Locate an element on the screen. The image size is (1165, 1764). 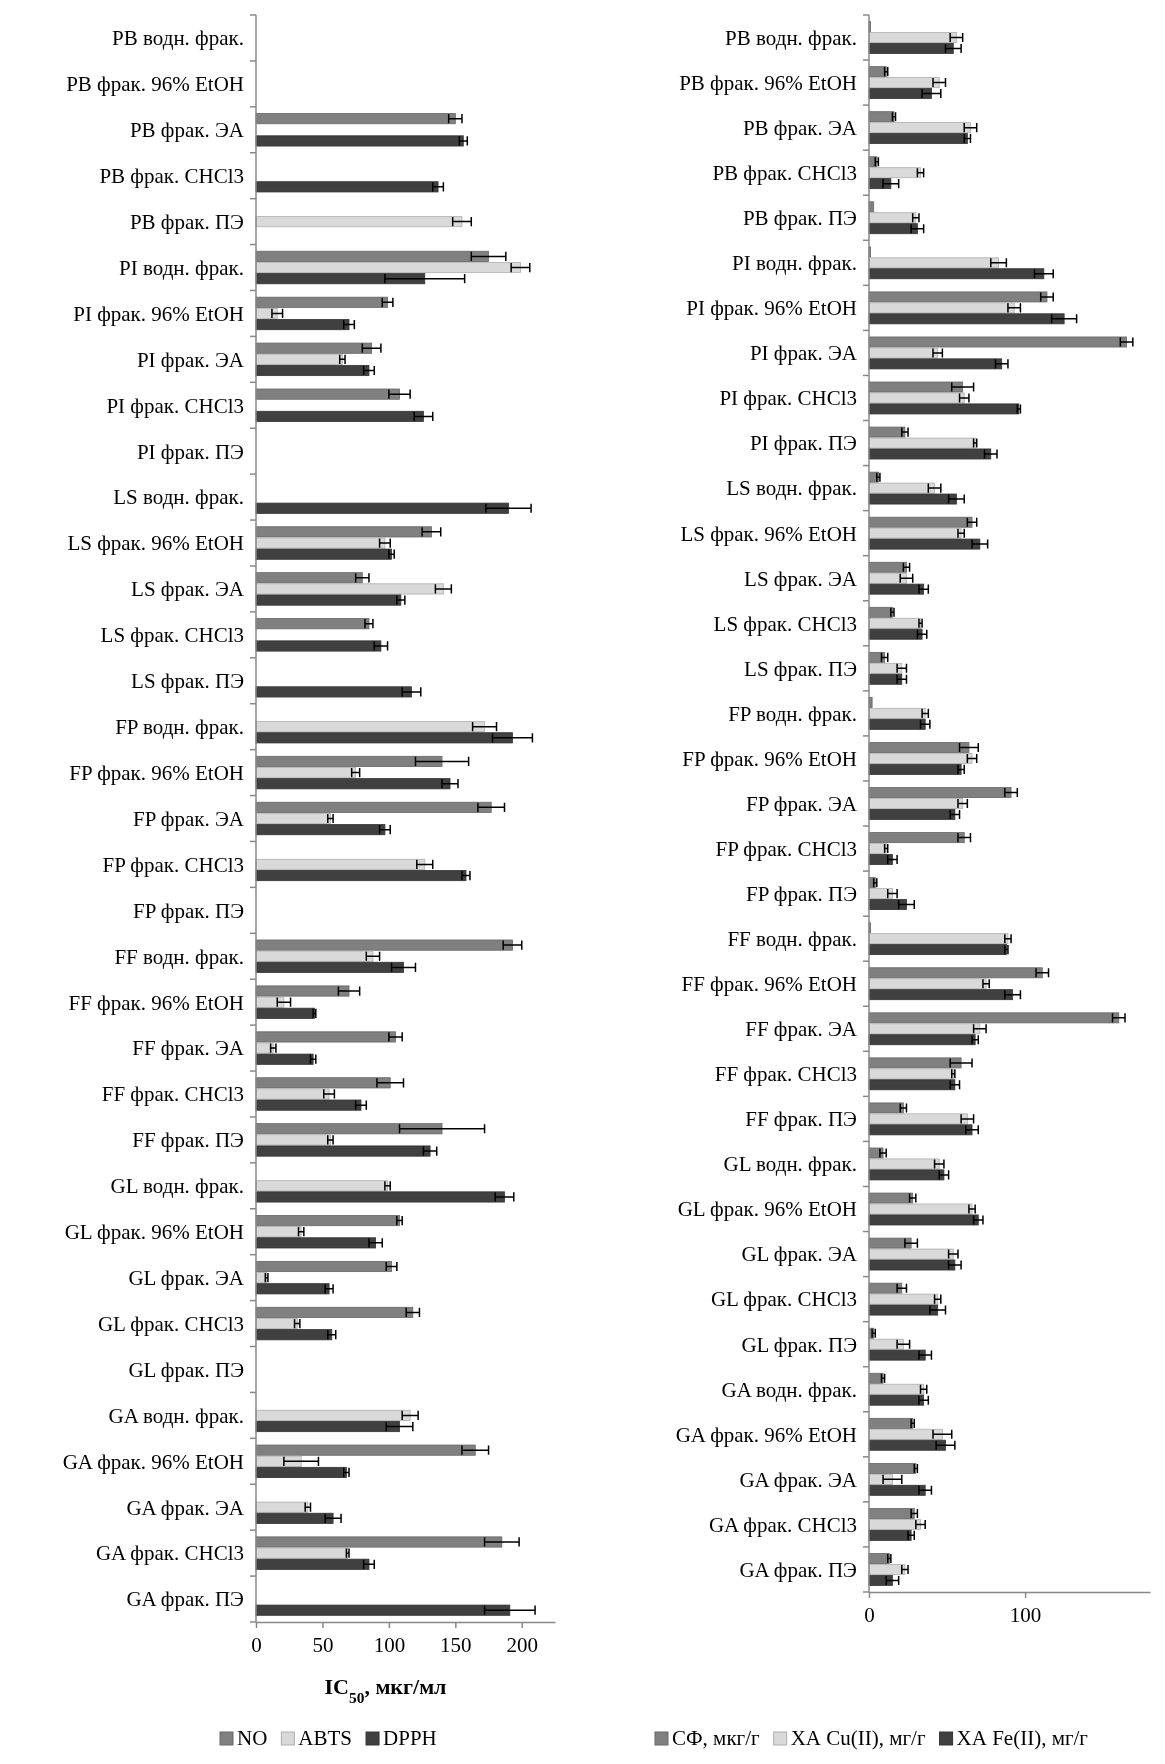
y-tick-label: LS фрак. ЭА is located at coordinates (188, 589).